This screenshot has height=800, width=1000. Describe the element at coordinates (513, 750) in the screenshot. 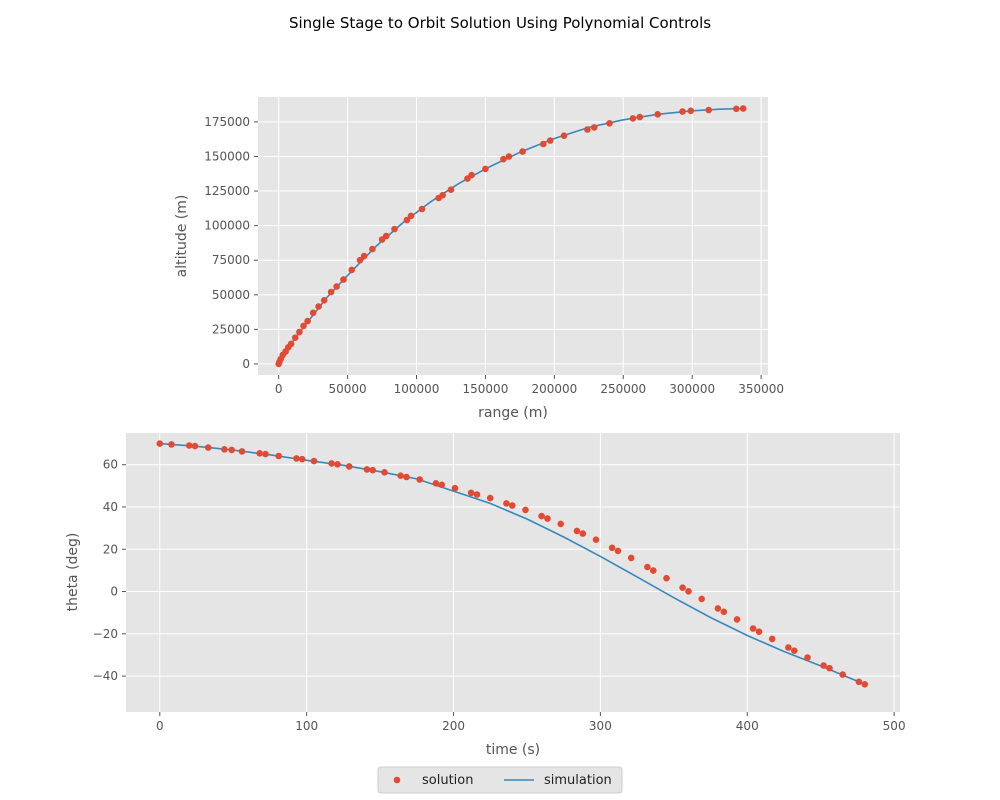

I see `x-axis-label: time (s)` at that location.